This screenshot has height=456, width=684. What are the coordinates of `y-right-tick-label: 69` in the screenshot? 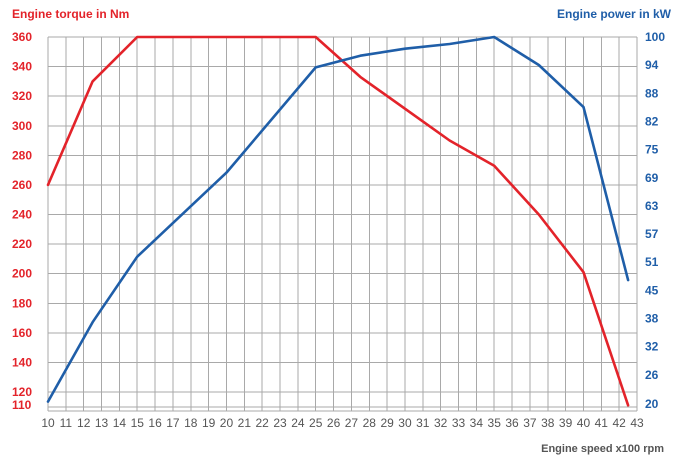 It's located at (652, 178).